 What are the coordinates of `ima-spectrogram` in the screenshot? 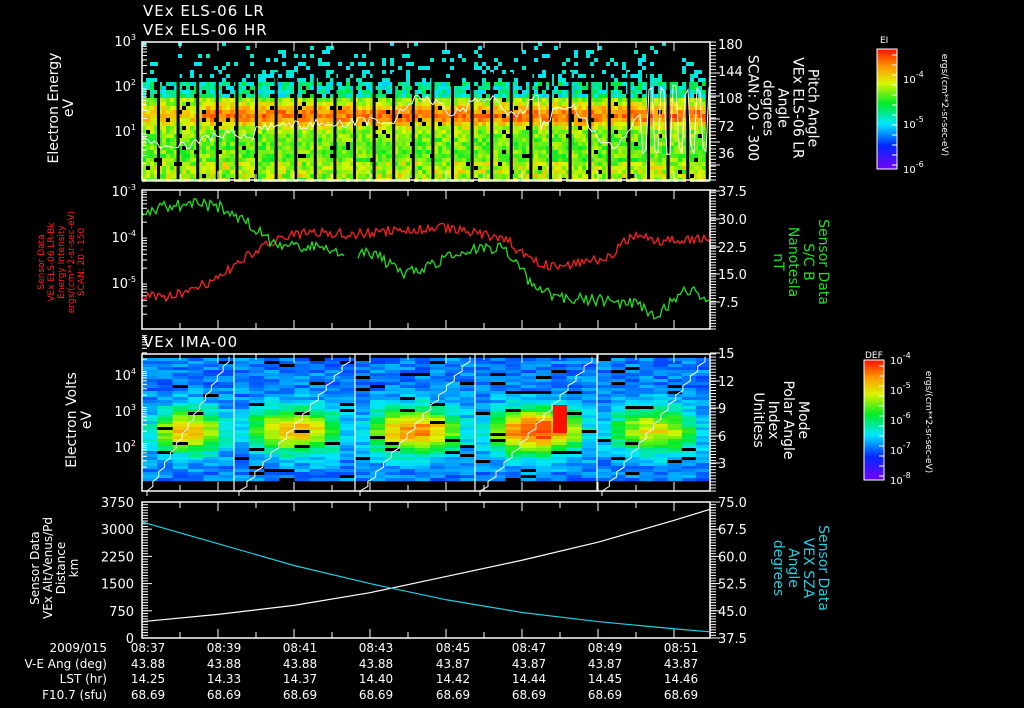 It's located at (426, 425).